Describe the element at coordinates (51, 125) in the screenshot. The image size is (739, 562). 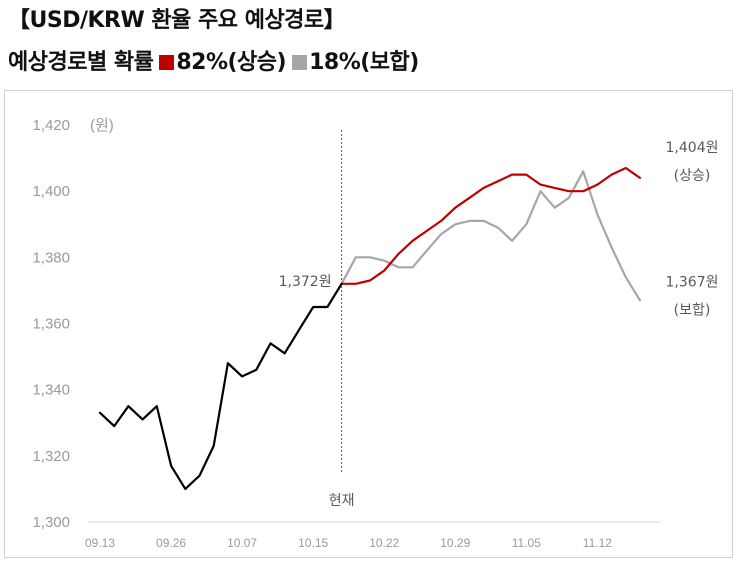
I see `y-tick-label: 1,420` at that location.